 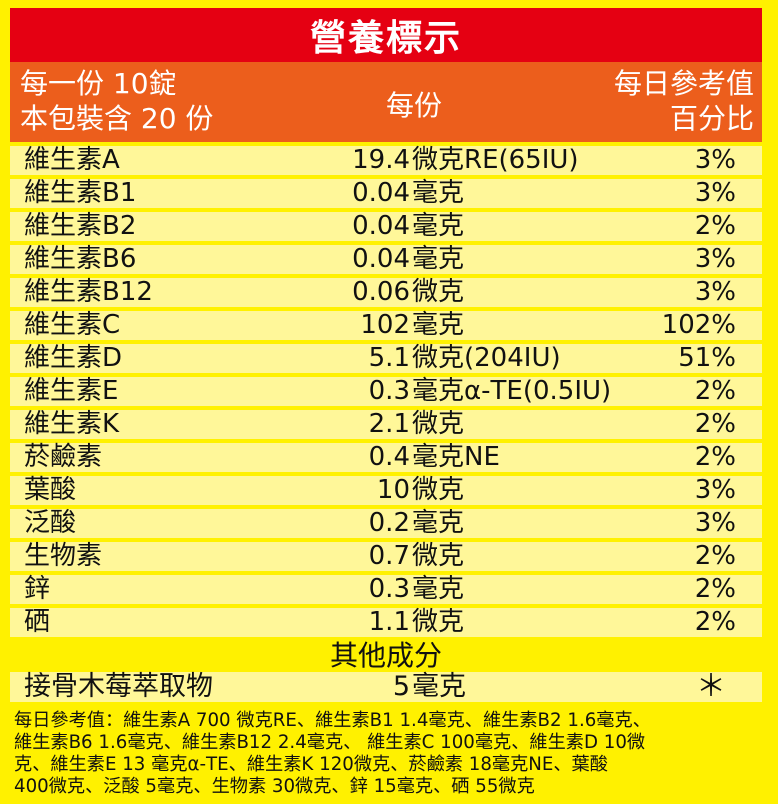 I want to click on serving-size: 每一份 10錠, so click(x=98, y=83).